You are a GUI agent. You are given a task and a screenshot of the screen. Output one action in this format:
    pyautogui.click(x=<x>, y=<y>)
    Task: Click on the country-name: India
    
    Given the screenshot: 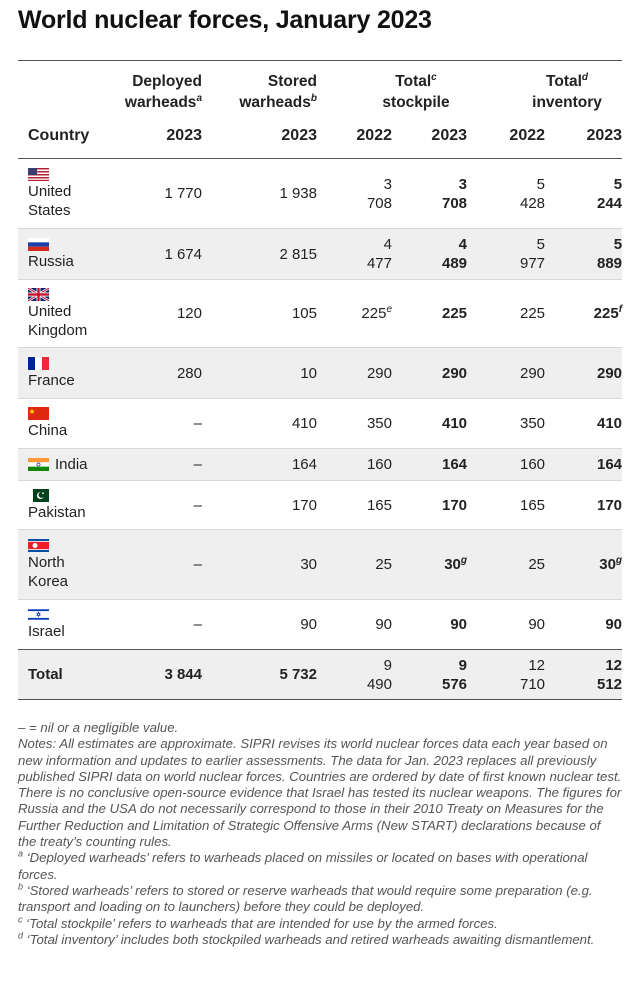 What is the action you would take?
    pyautogui.click(x=71, y=464)
    